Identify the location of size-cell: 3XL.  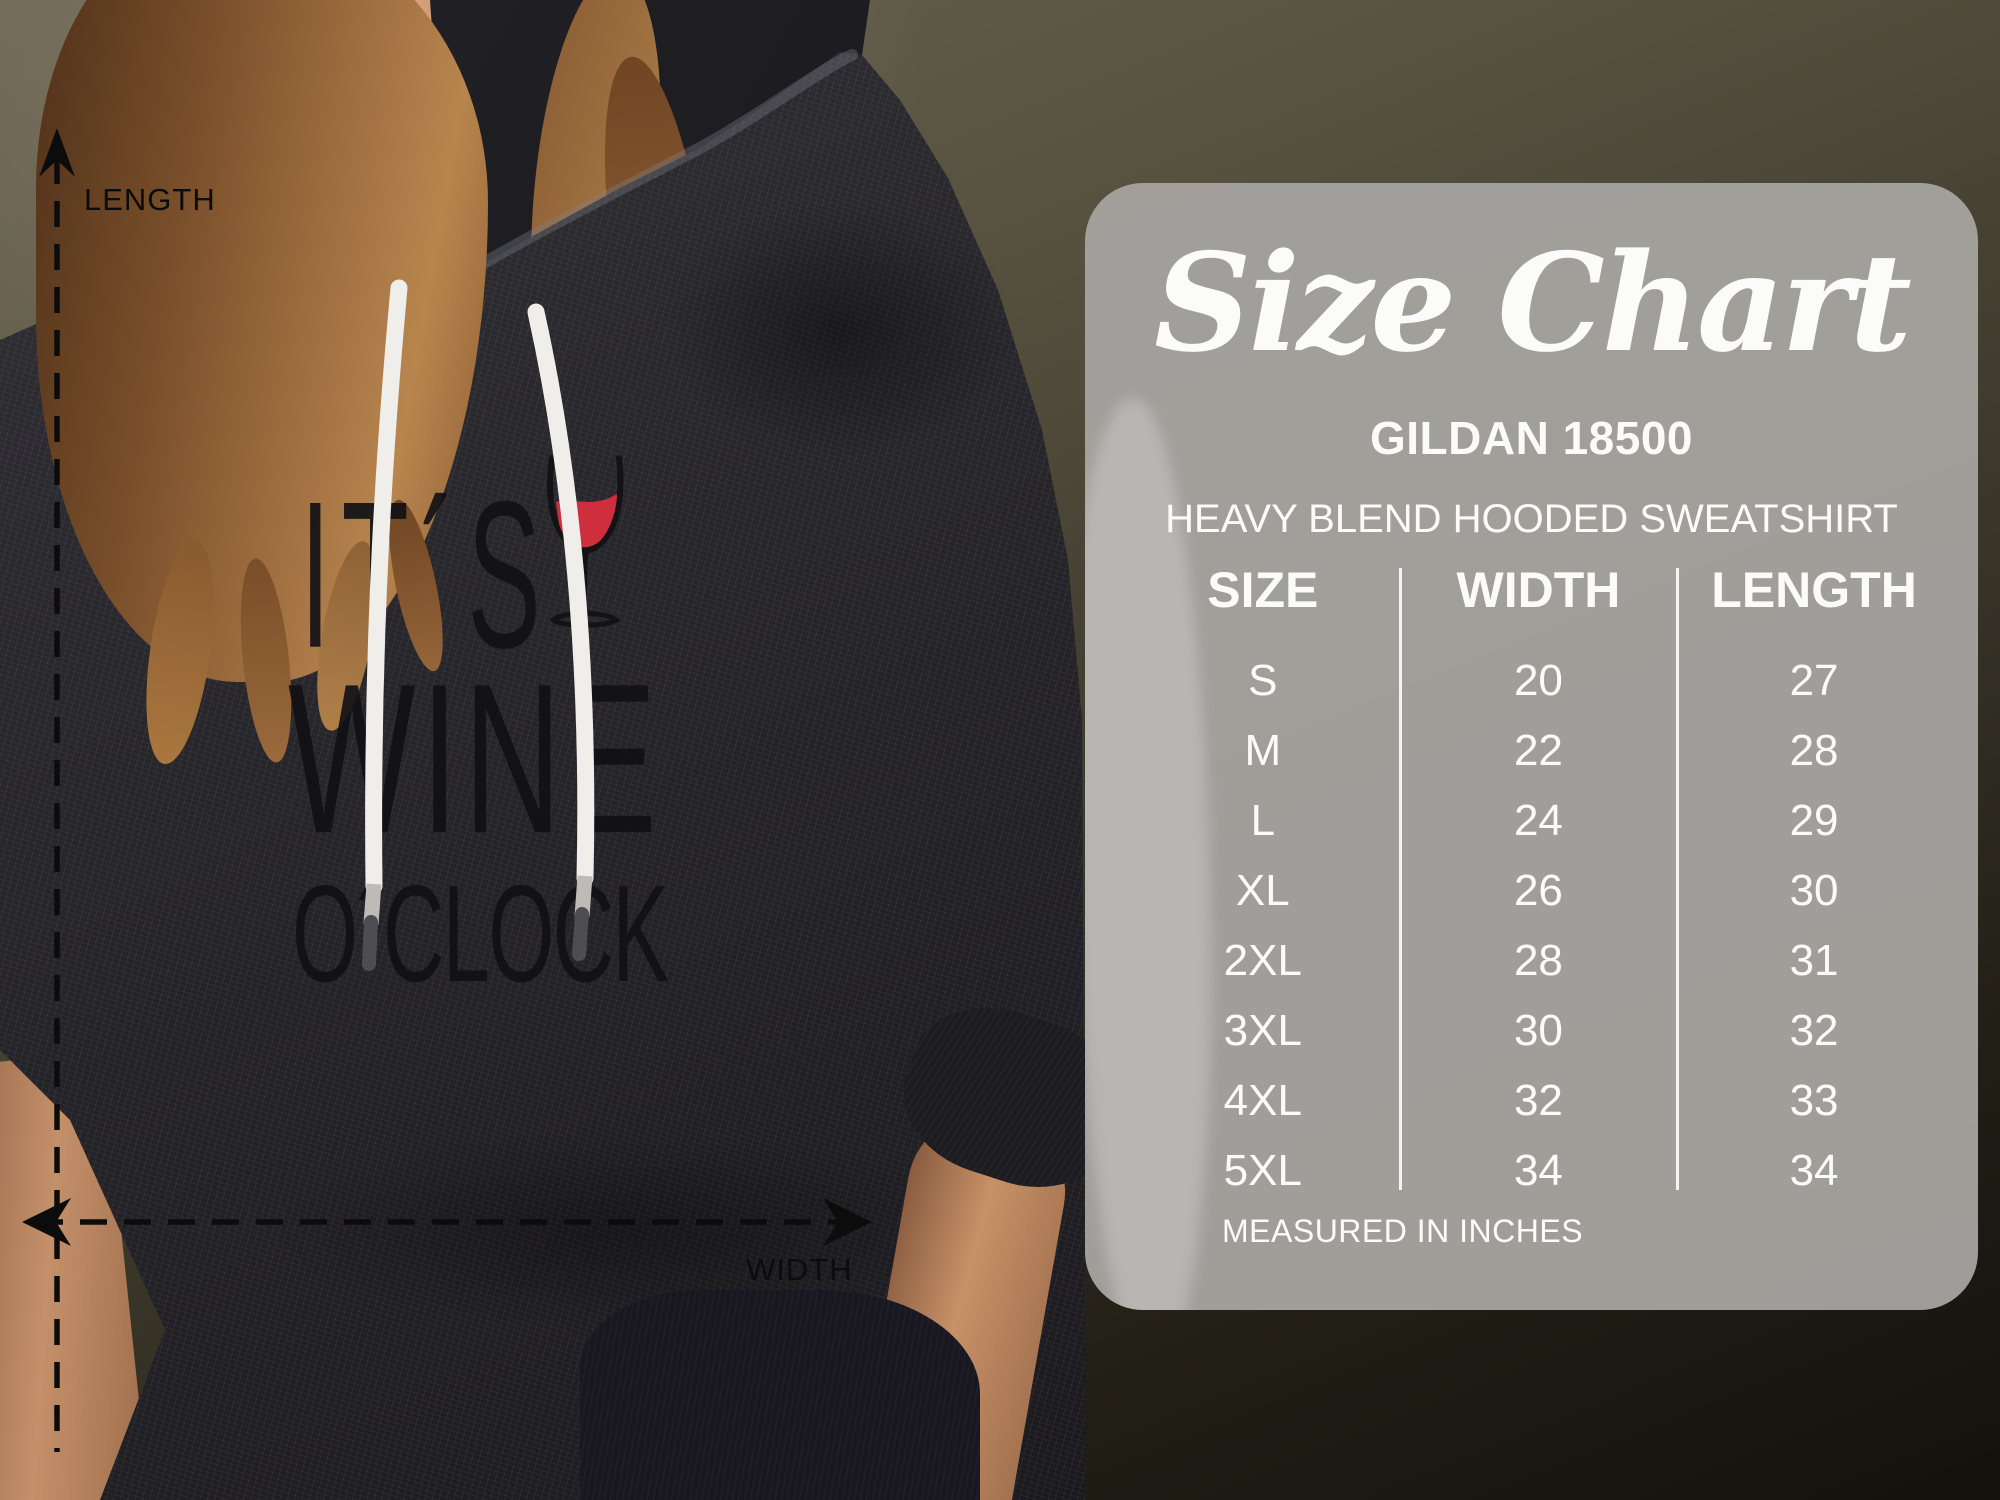
(1262, 1030).